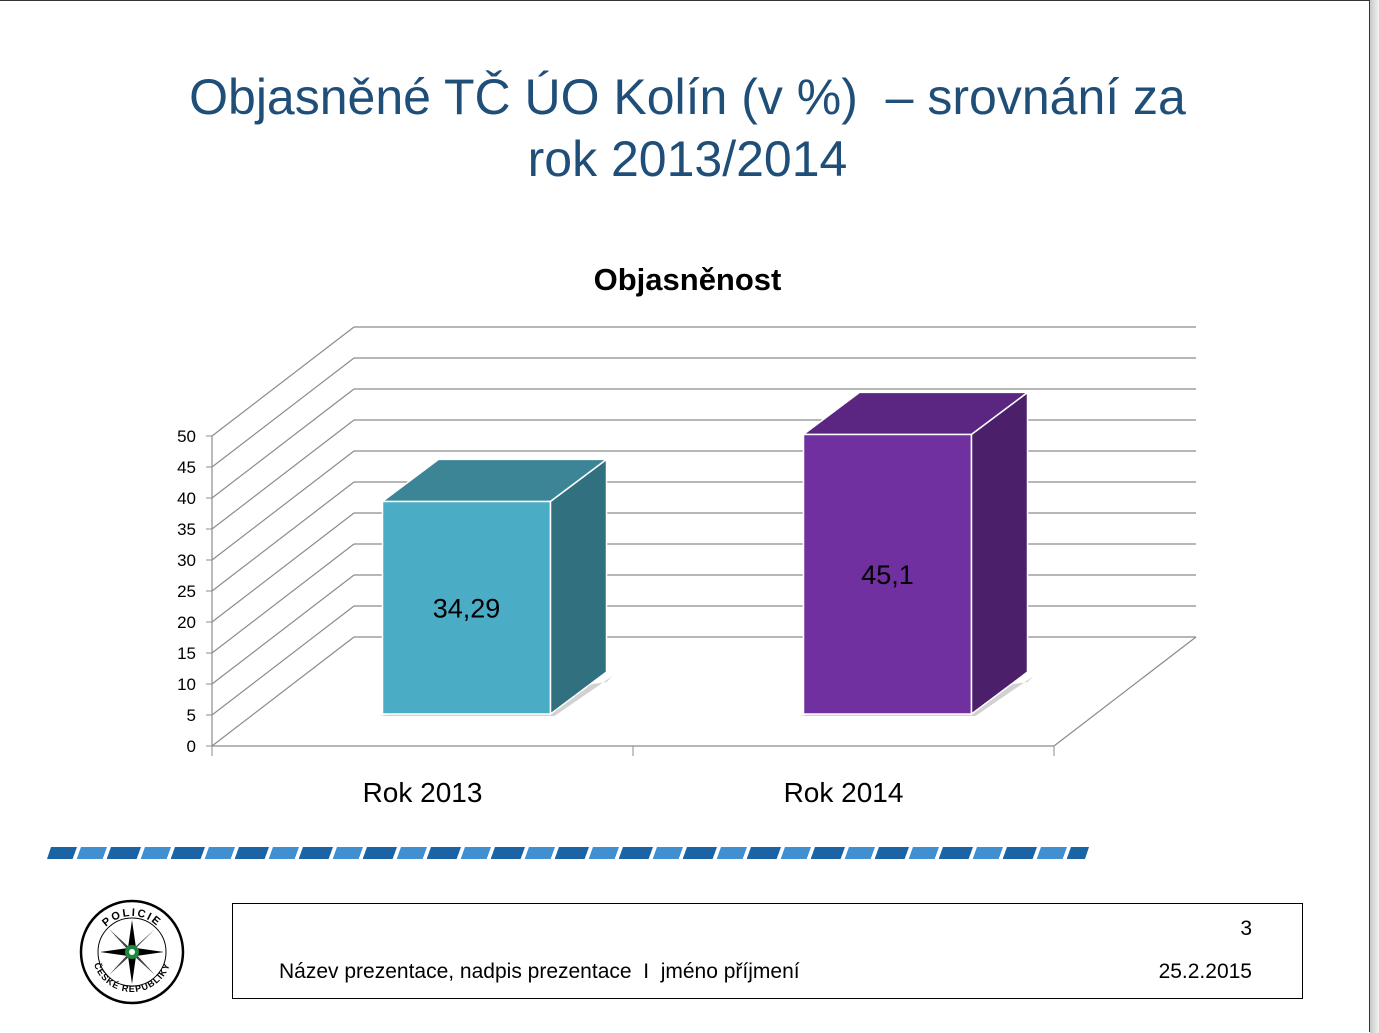  I want to click on compass-star-icon, so click(132, 952).